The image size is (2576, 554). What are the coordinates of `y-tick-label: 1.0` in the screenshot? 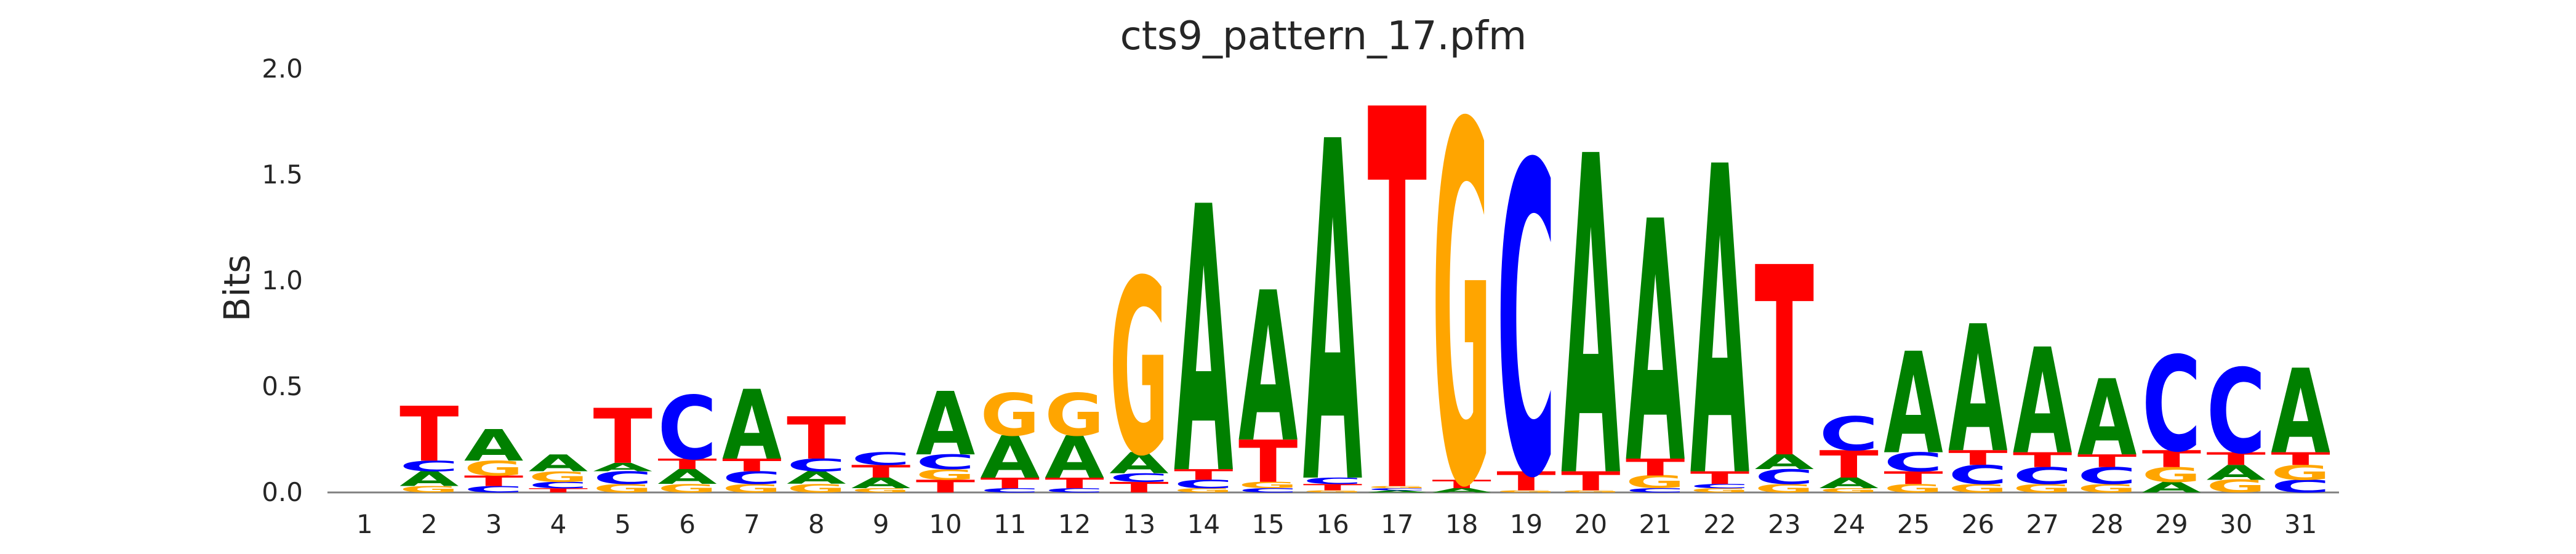 It's located at (282, 280).